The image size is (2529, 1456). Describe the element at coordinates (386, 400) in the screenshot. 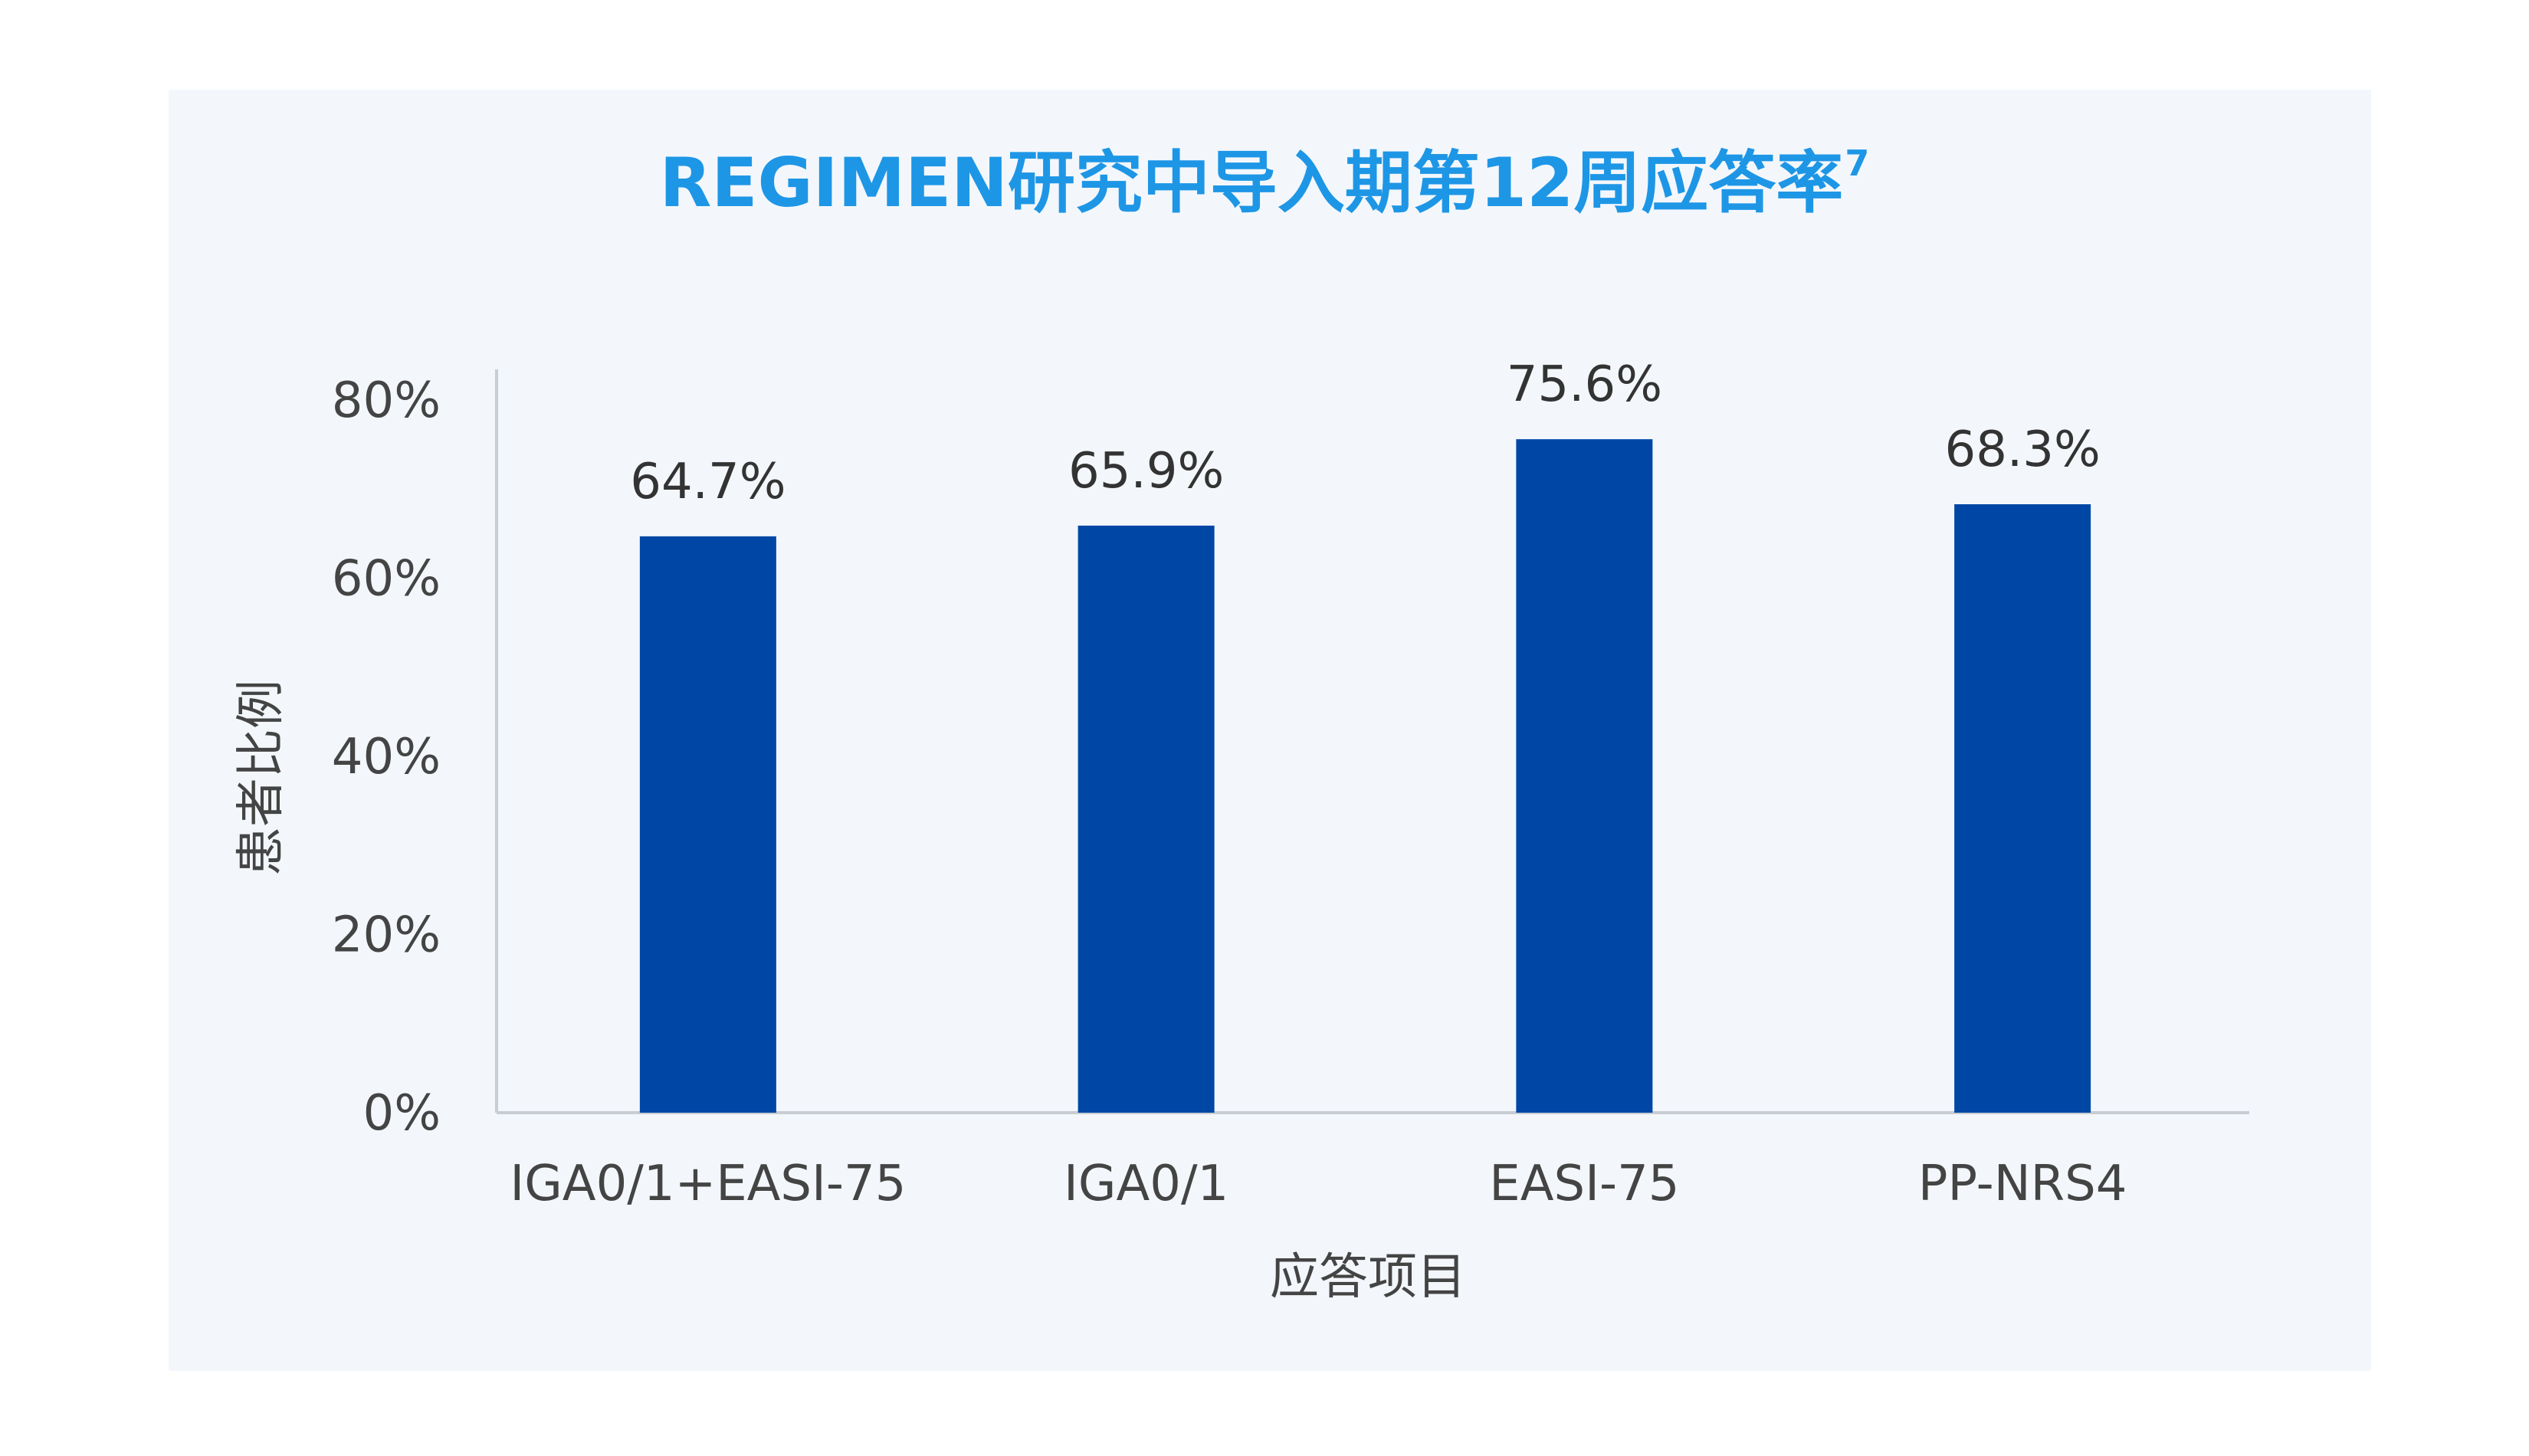

I see `y-tick-label: 80%` at that location.